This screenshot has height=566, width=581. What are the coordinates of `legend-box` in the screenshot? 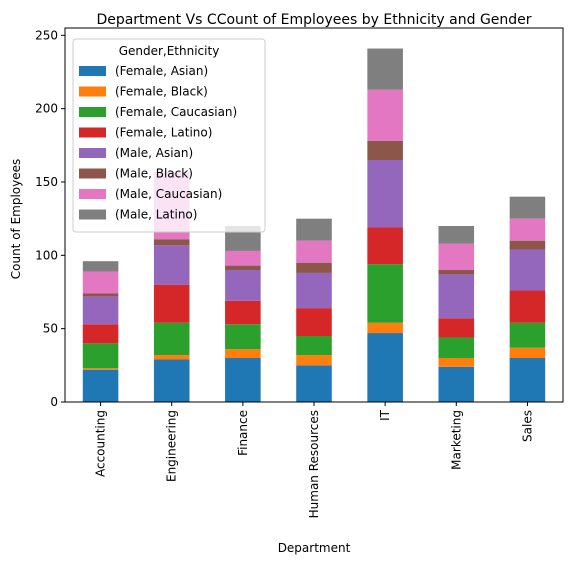 It's located at (169, 135).